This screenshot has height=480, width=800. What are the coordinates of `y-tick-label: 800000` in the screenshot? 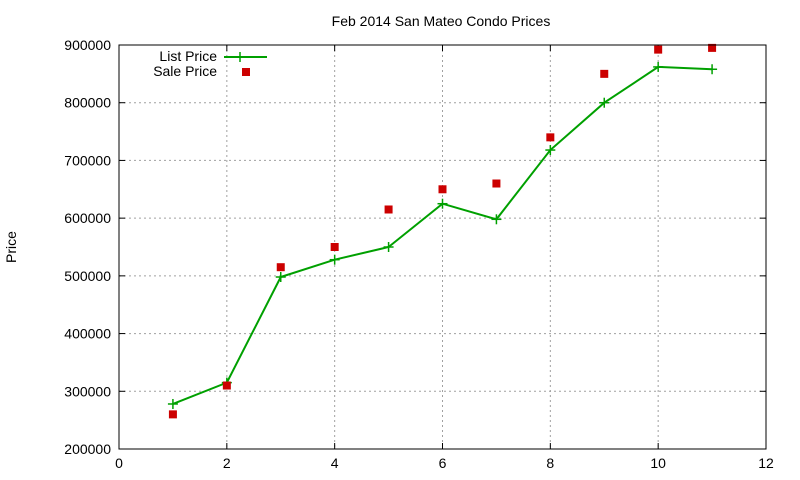 It's located at (87, 103).